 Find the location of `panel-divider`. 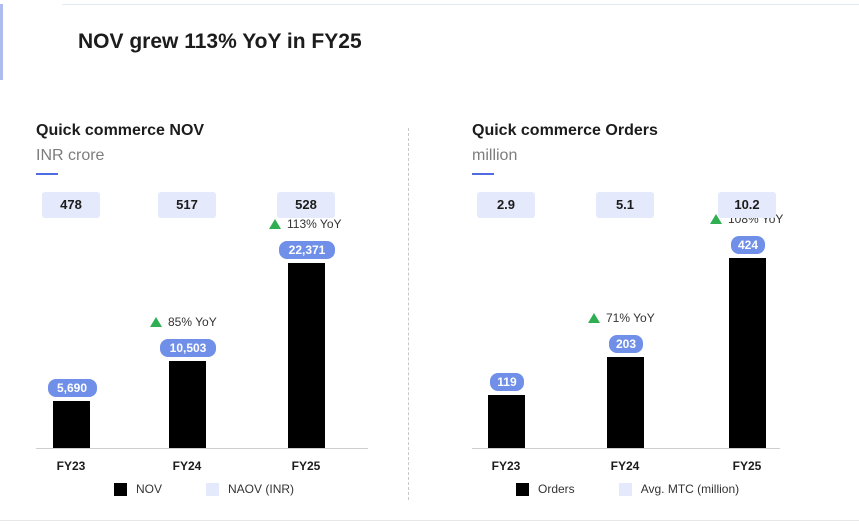

panel-divider is located at coordinates (408, 314).